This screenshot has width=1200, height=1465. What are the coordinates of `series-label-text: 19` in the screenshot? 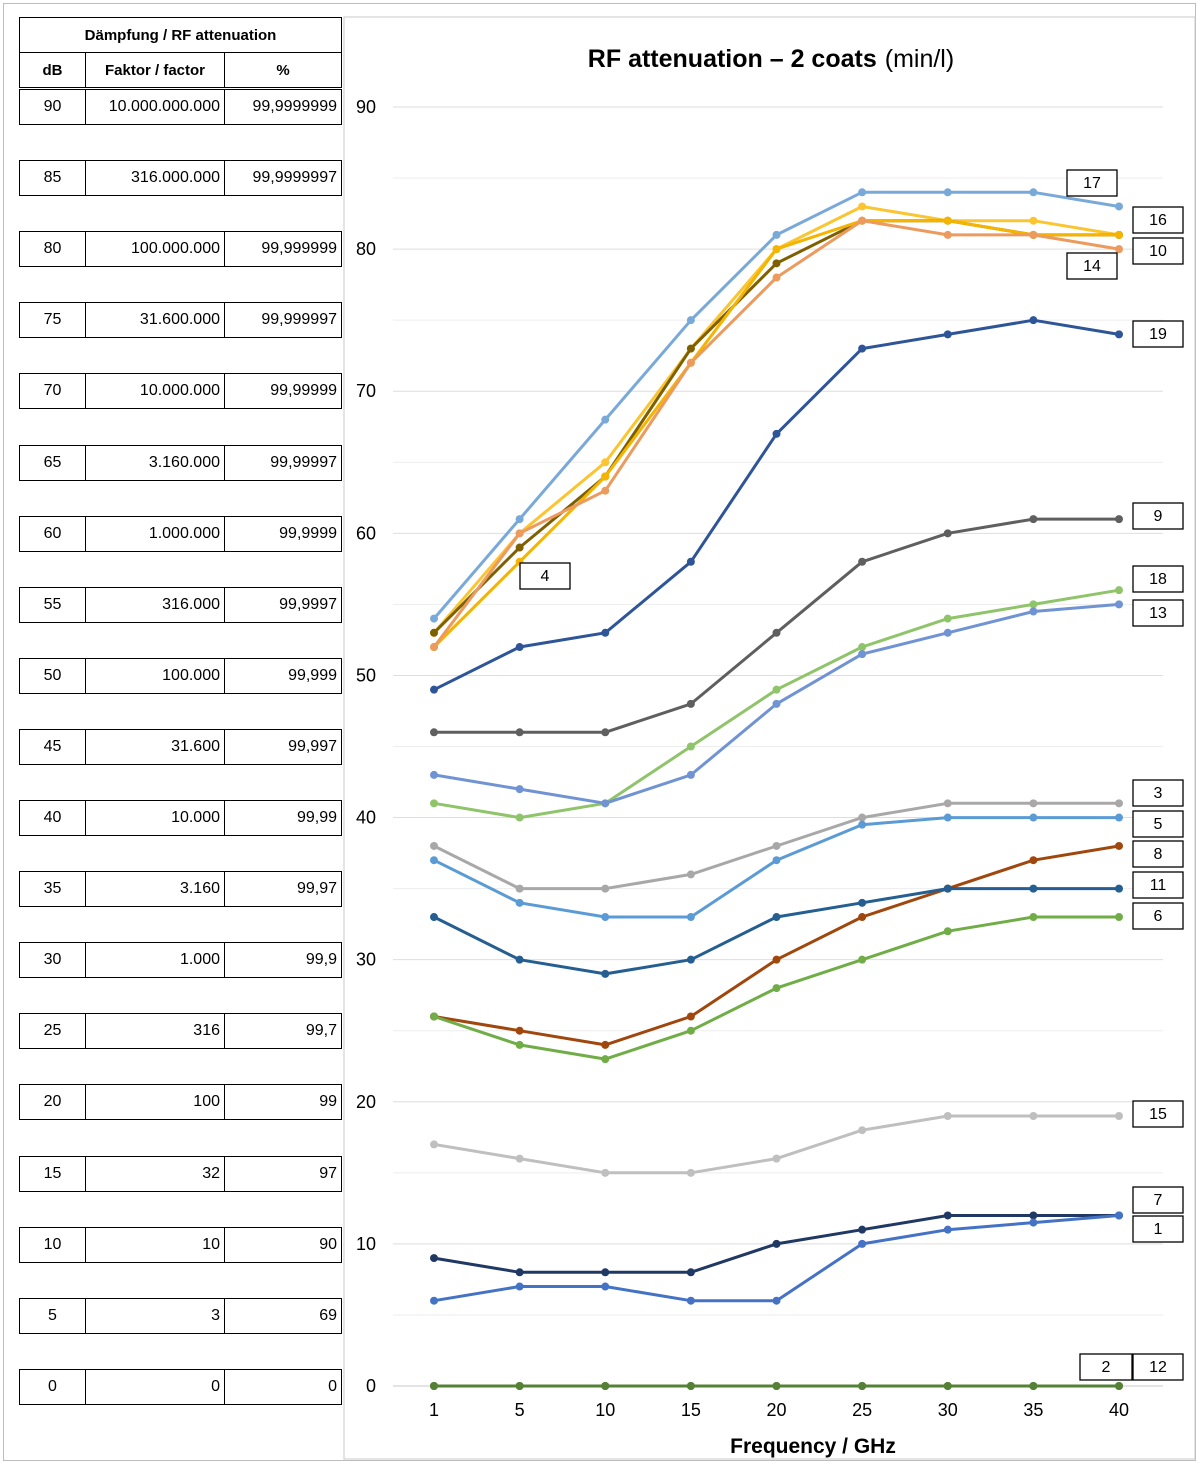 It's located at (1158, 334).